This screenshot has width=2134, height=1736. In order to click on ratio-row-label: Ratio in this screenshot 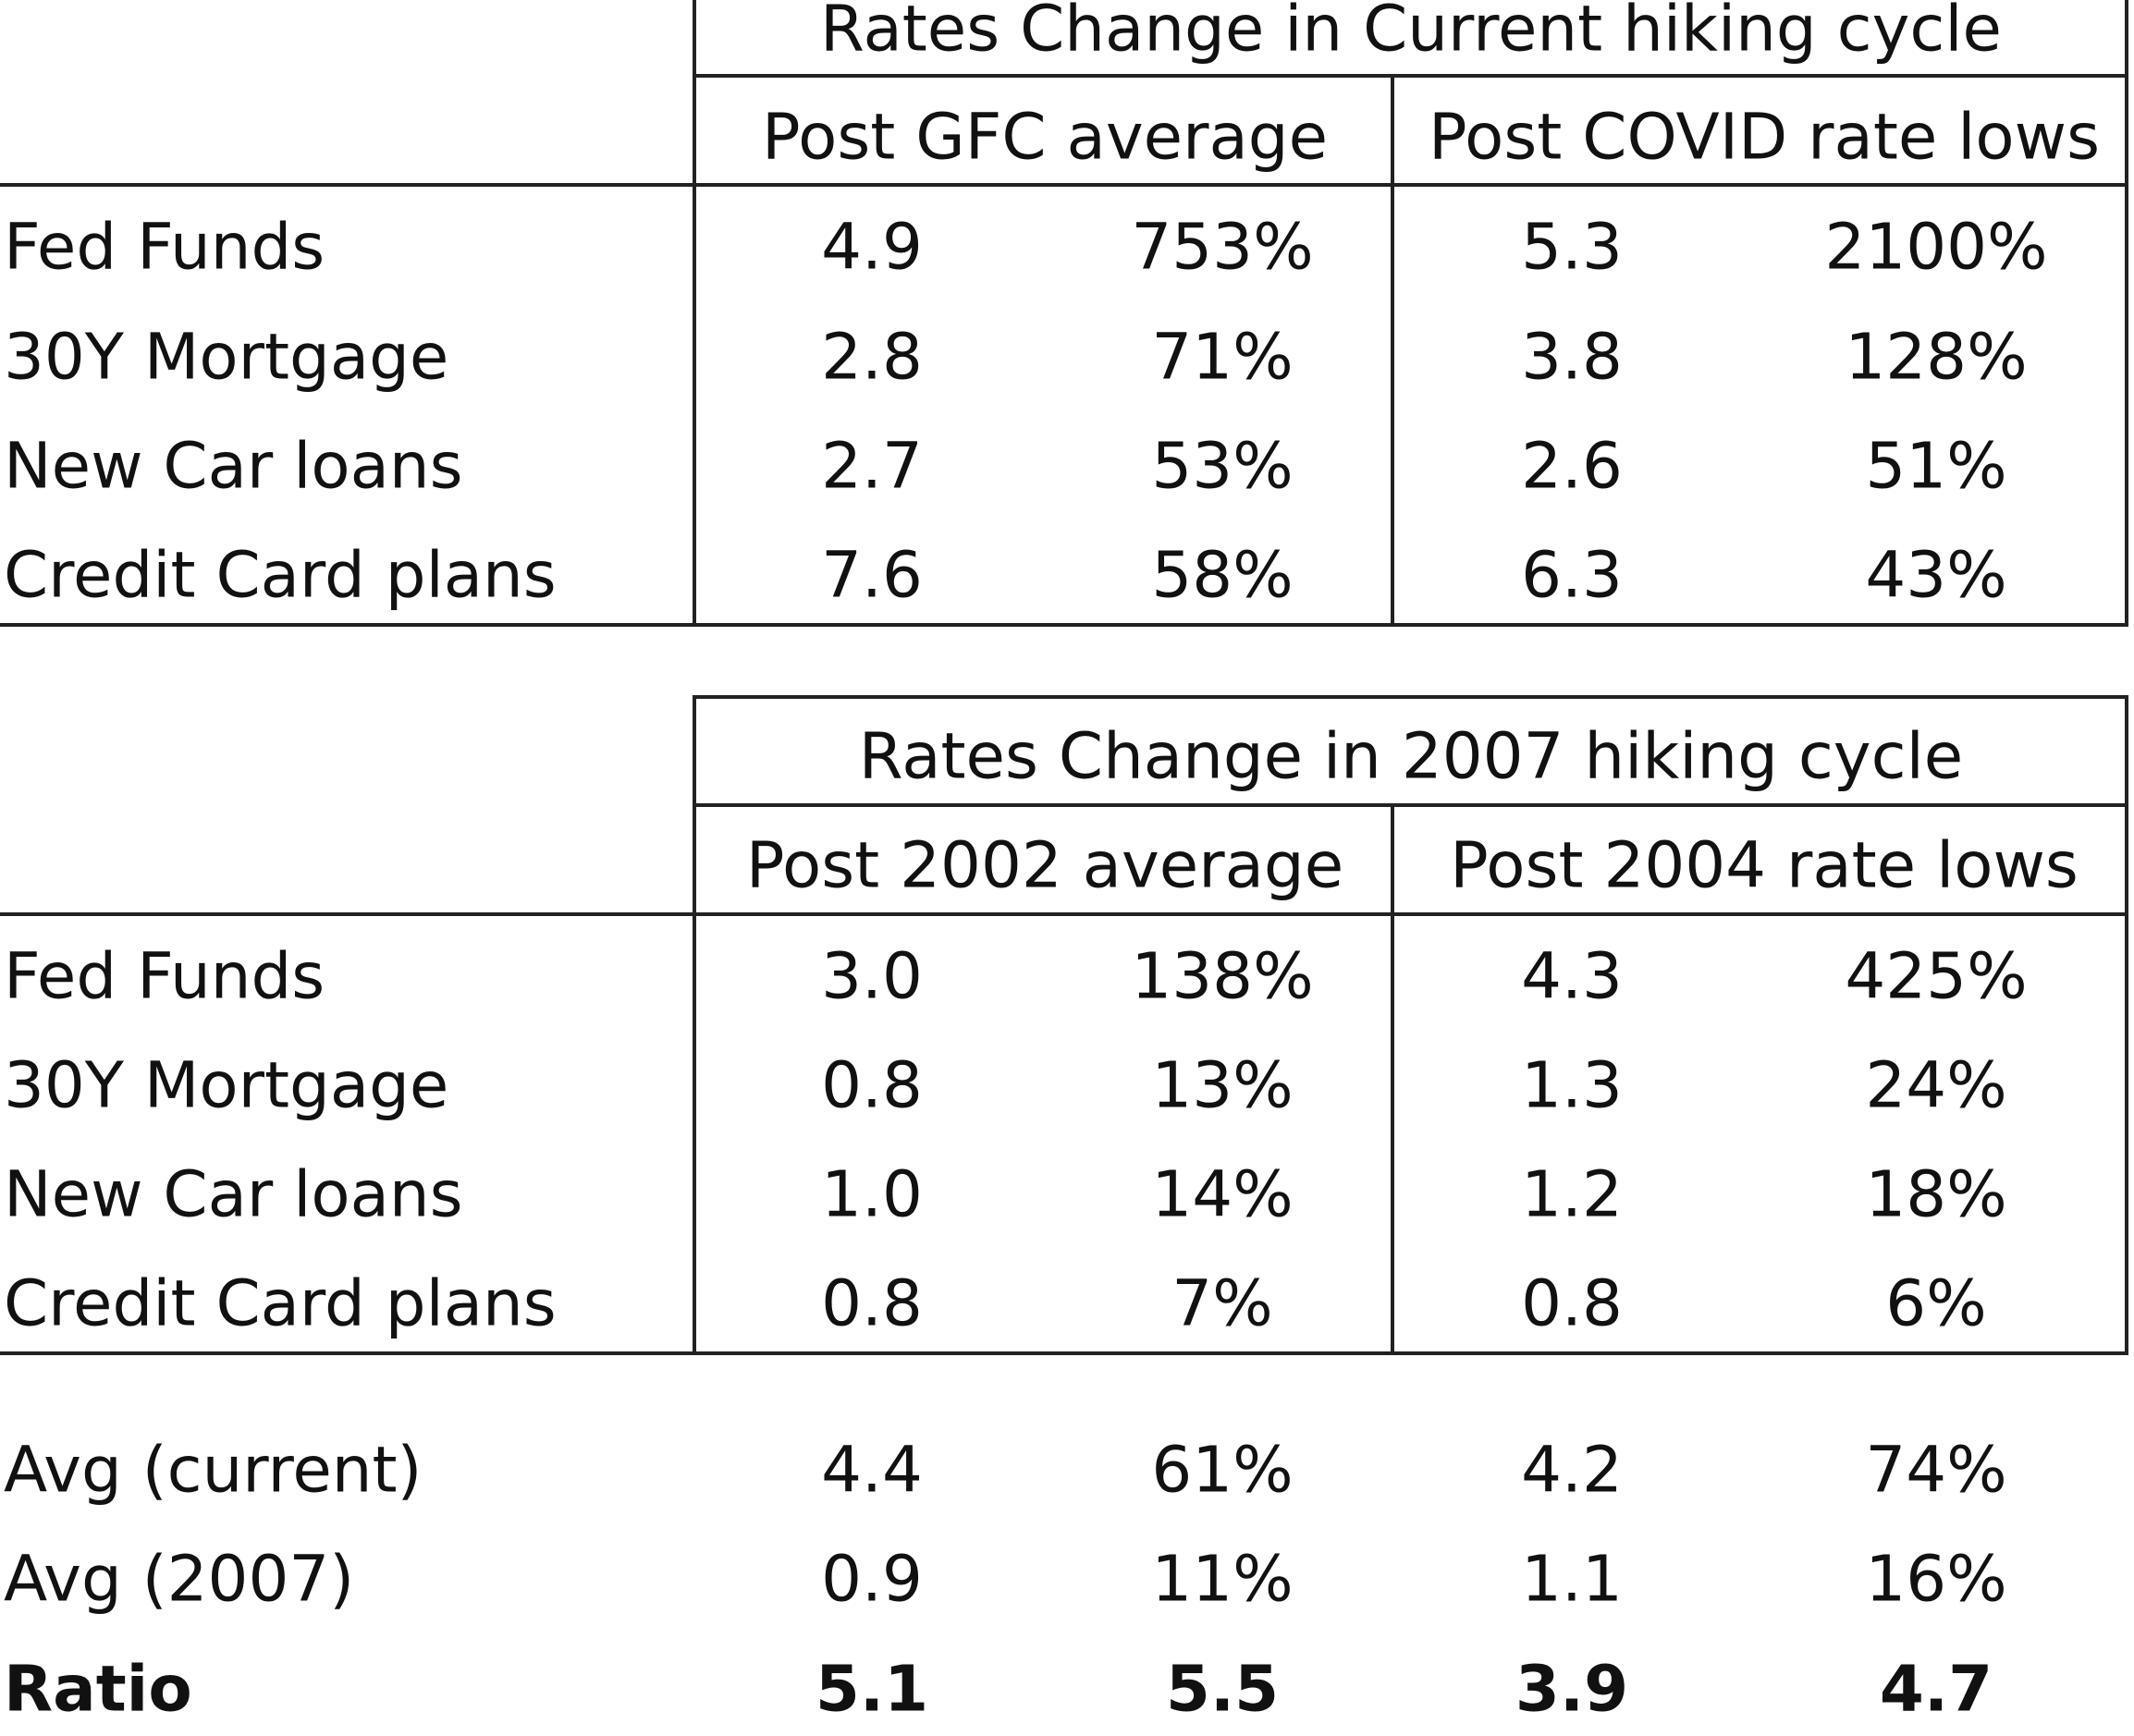, I will do `click(98, 1689)`.